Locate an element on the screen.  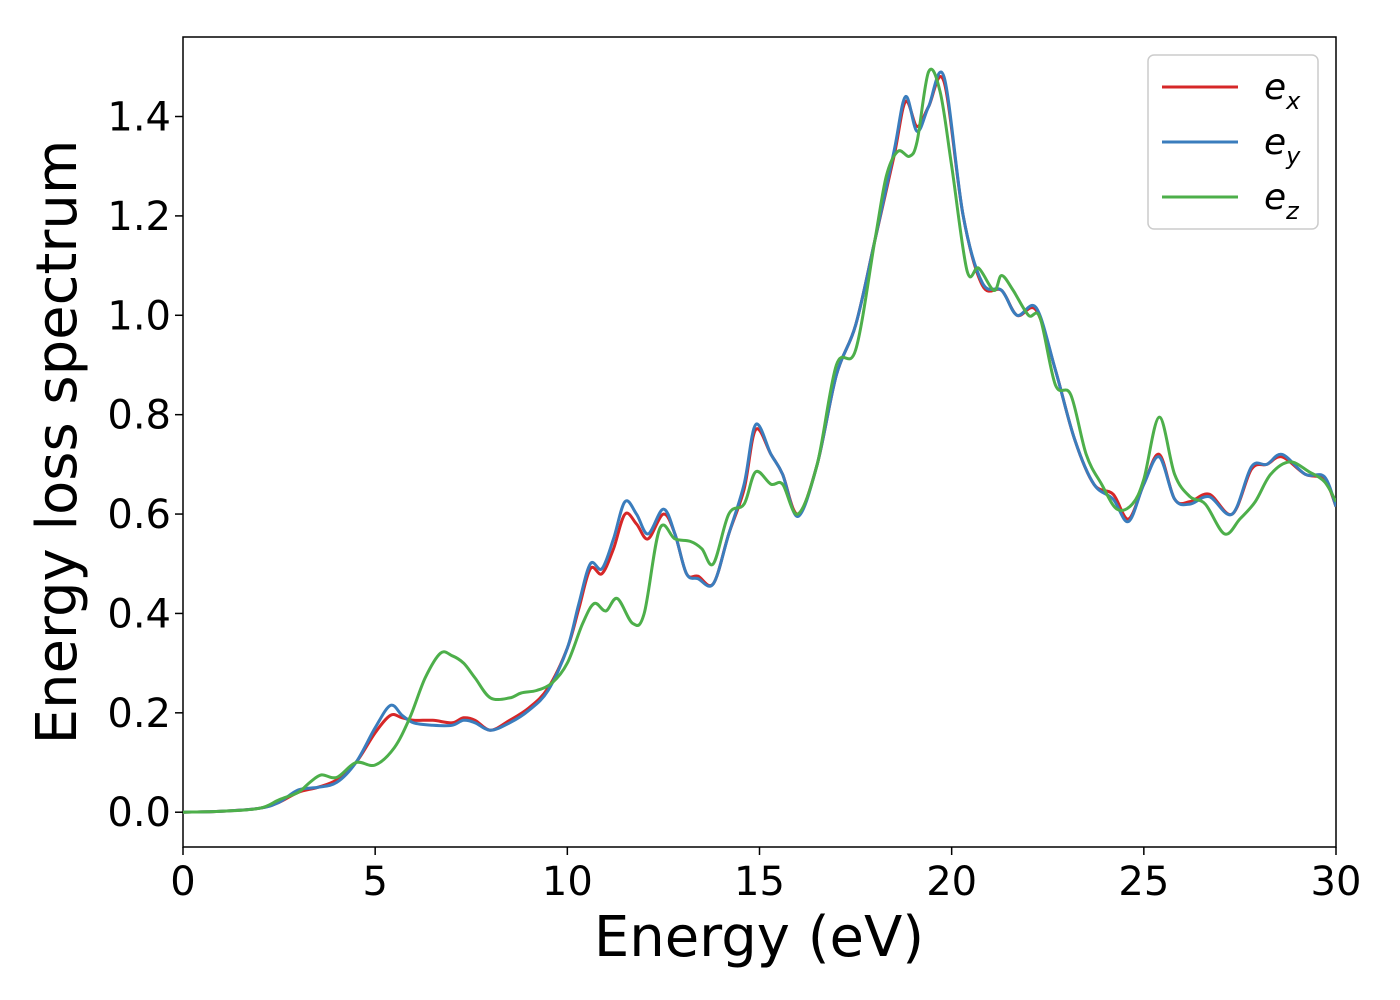
y-tick-label: 0.4 is located at coordinates (139, 614).